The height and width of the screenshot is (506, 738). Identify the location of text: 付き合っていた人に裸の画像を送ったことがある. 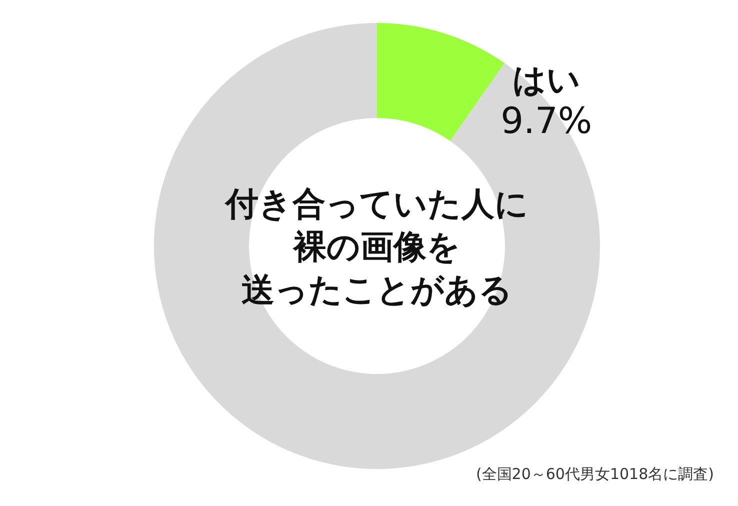
(377, 246).